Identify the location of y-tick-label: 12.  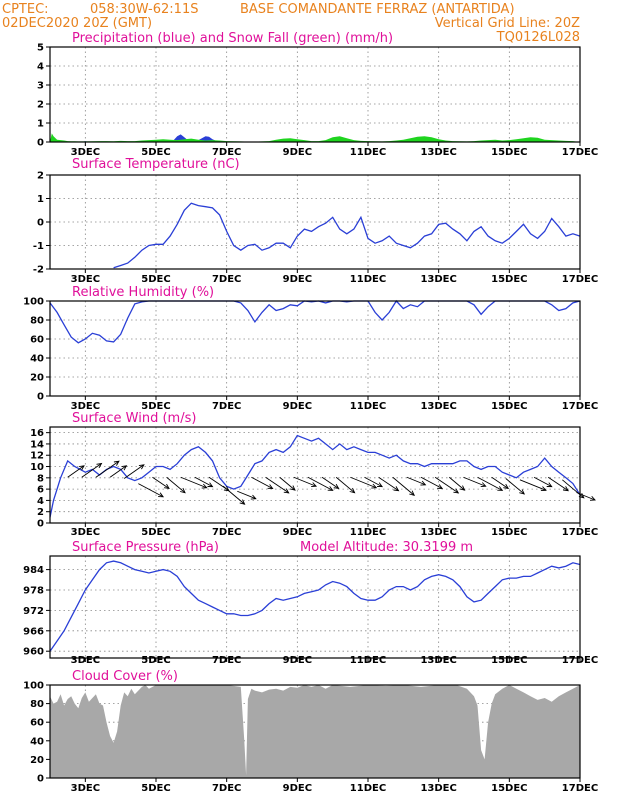
(37, 456).